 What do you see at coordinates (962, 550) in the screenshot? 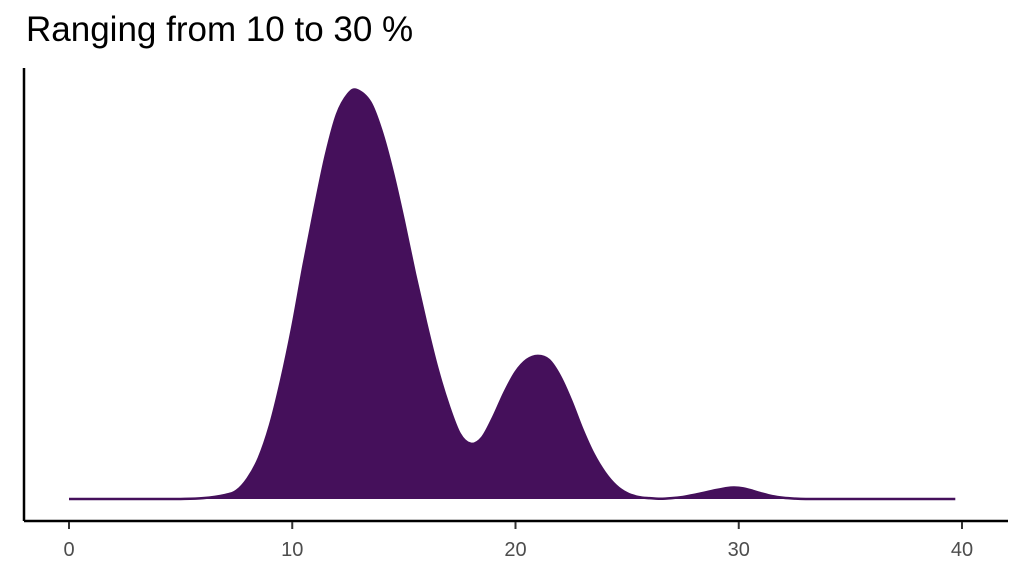
I see `x-tick-label: 40` at bounding box center [962, 550].